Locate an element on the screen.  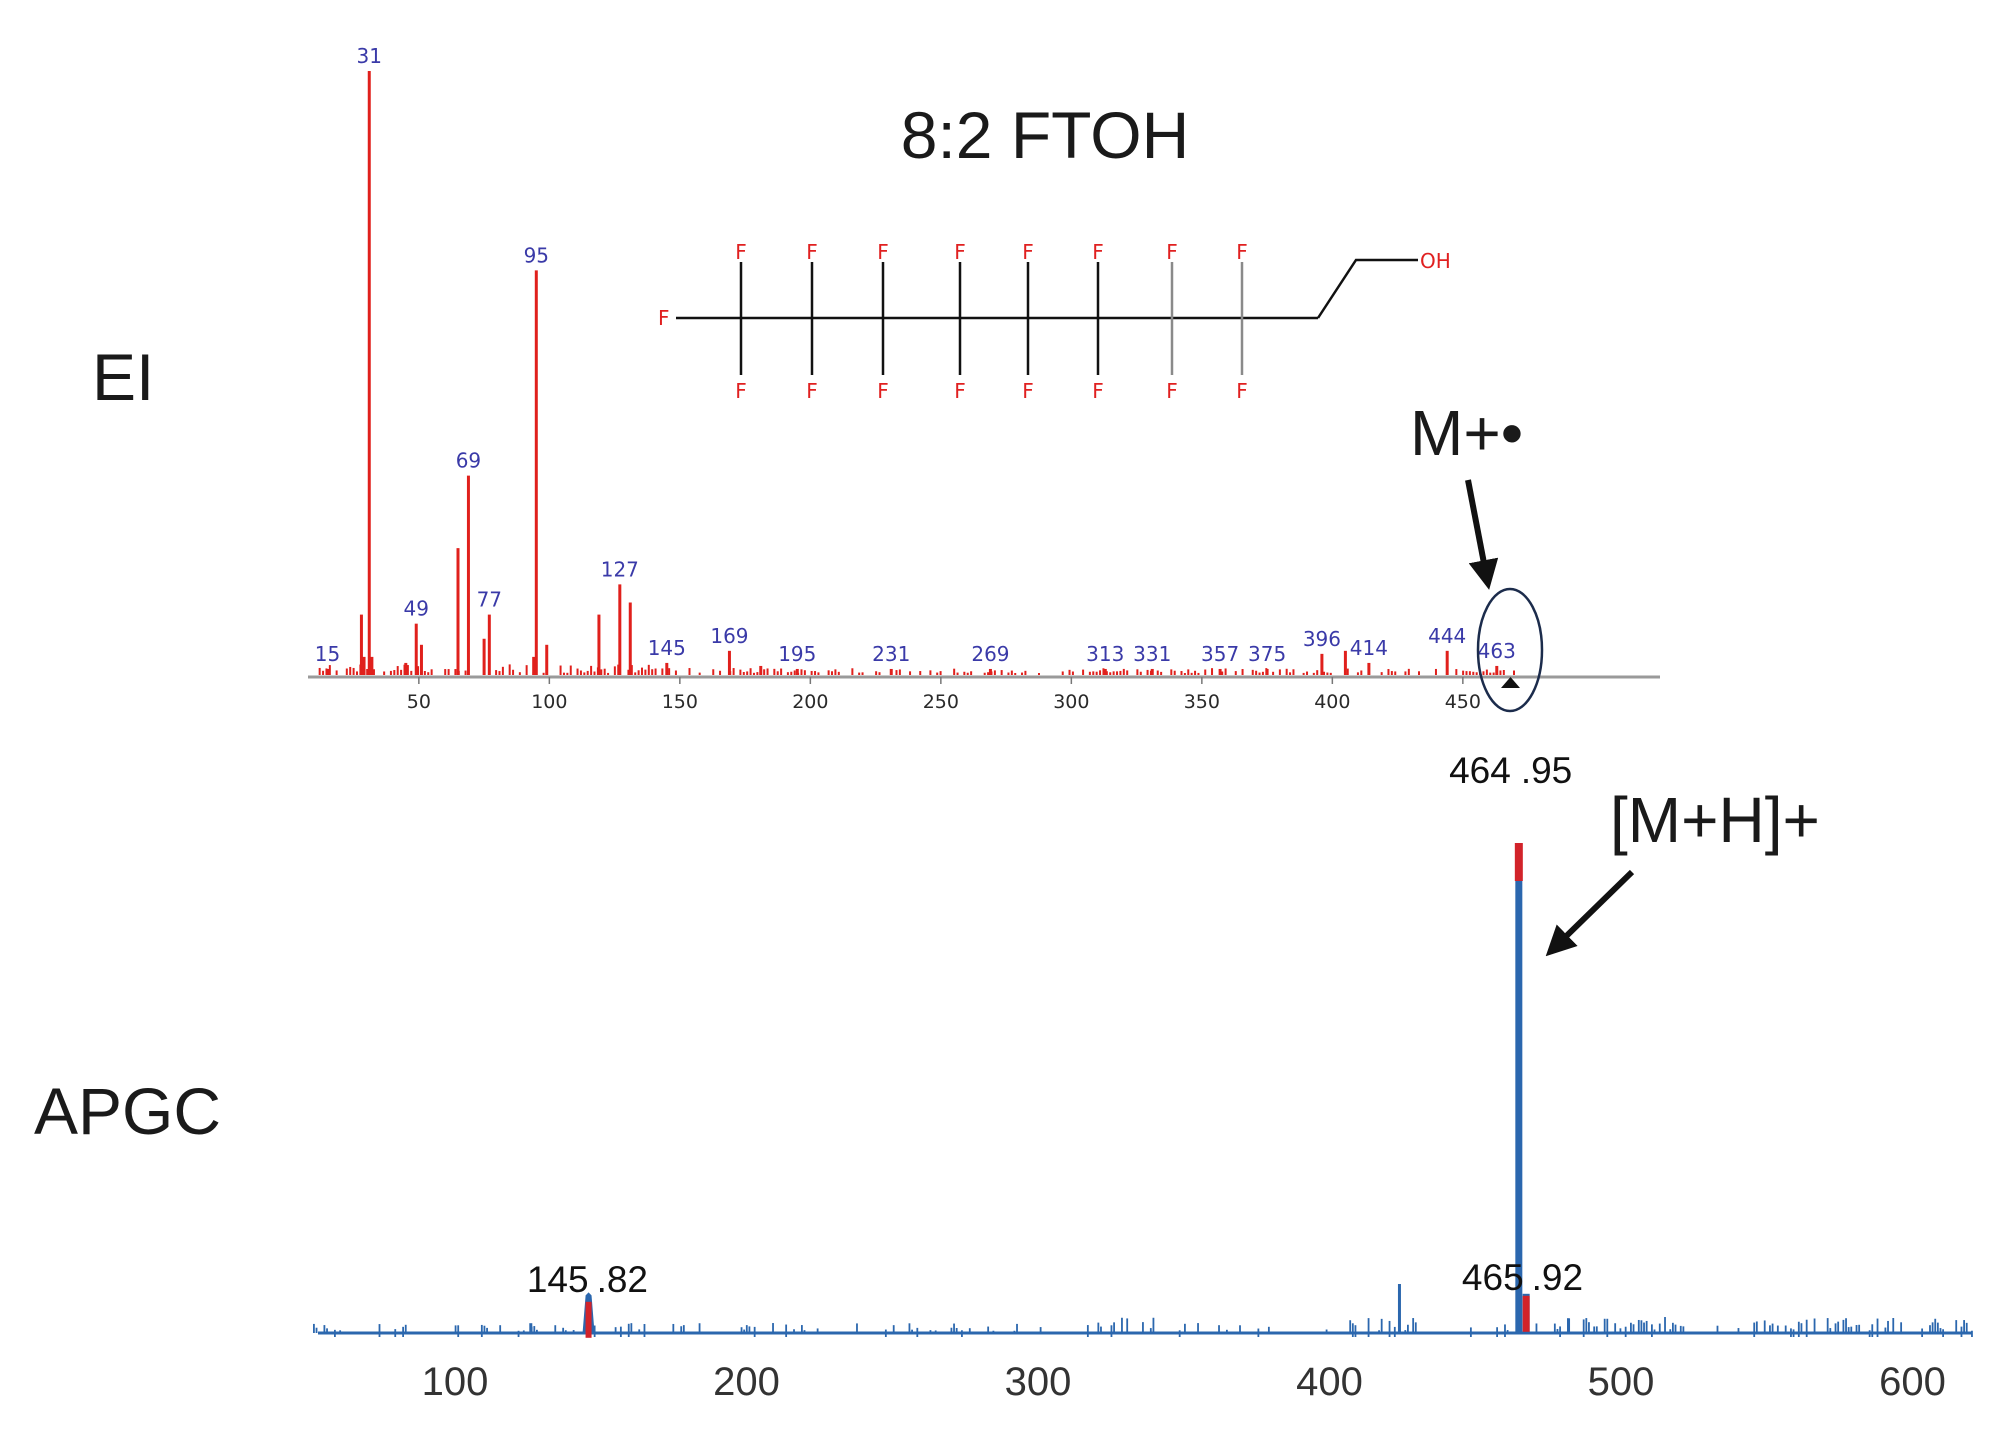
ei-tick-label: 450 is located at coordinates (1463, 702).